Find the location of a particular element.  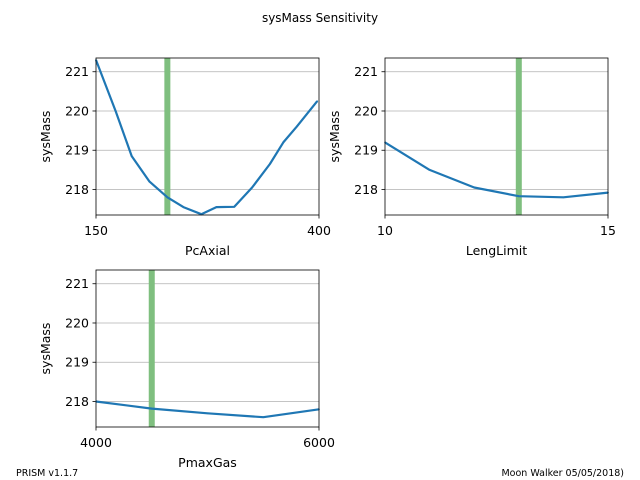

figure-title: sysMass Sensitivity is located at coordinates (320, 18).